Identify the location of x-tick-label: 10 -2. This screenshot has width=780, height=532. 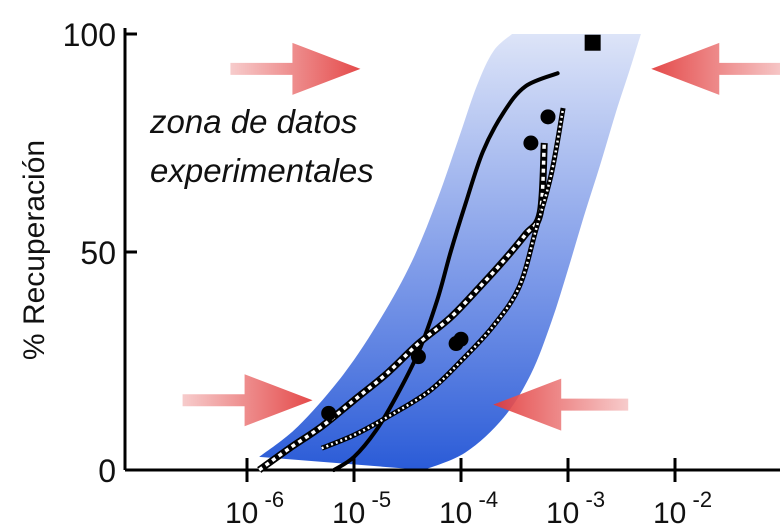
(682, 508).